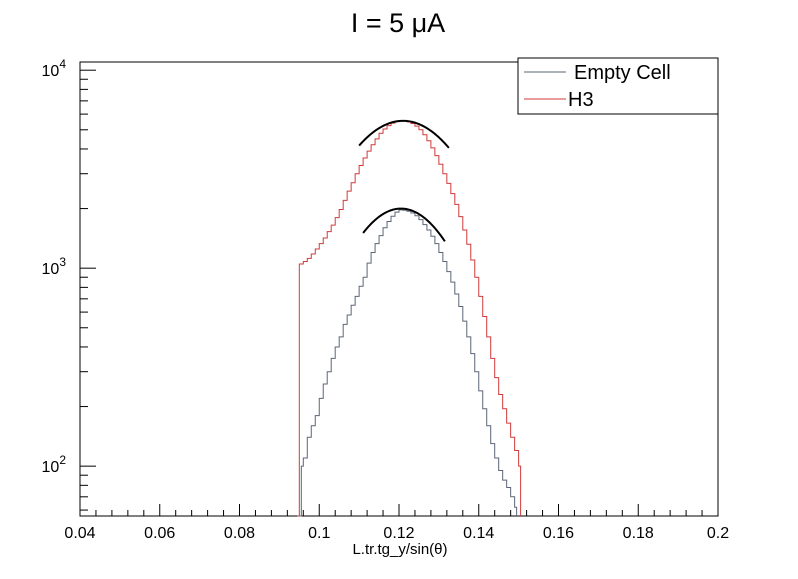 The height and width of the screenshot is (579, 798). What do you see at coordinates (54, 68) in the screenshot?
I see `y-tick-label: 10⁴` at bounding box center [54, 68].